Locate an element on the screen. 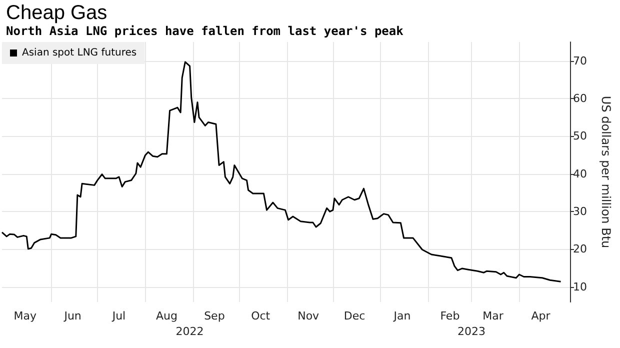 Image resolution: width=620 pixels, height=348 pixels. y-axis-title: US dollars per million Btu is located at coordinates (606, 172).